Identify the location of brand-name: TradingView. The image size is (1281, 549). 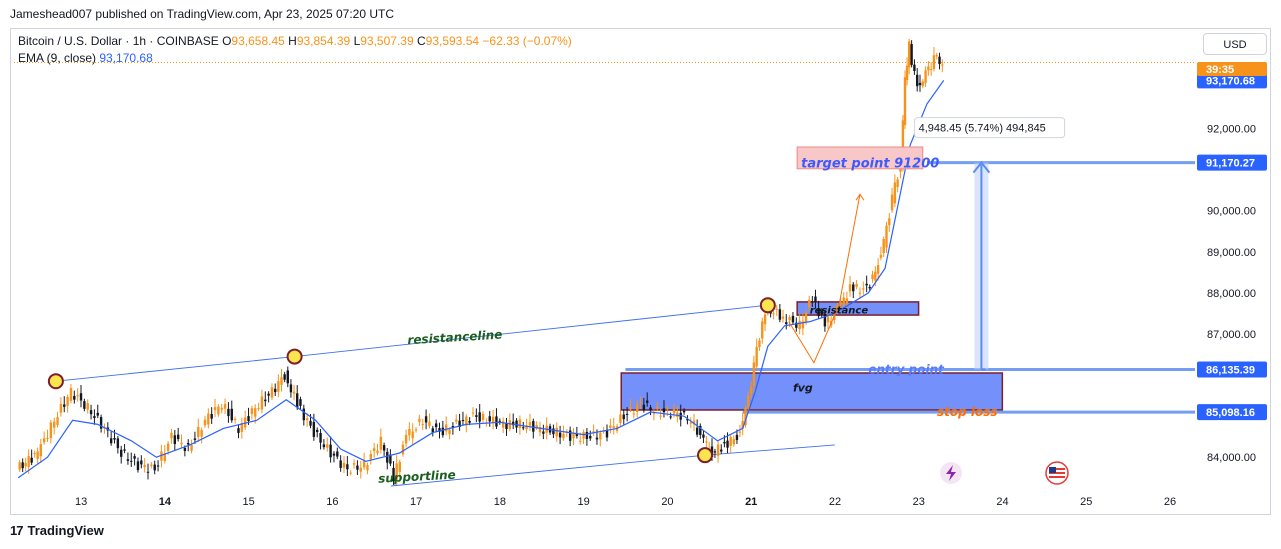
(65, 530).